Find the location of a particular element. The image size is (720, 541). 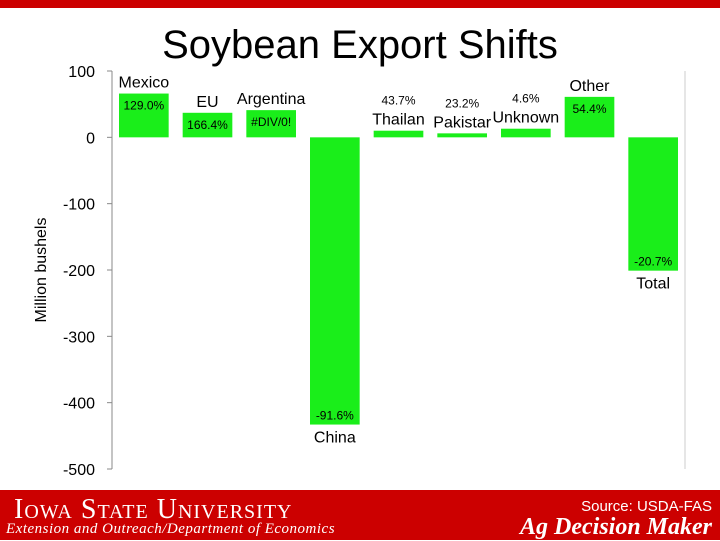

y-tick-label: 0 is located at coordinates (90, 138).